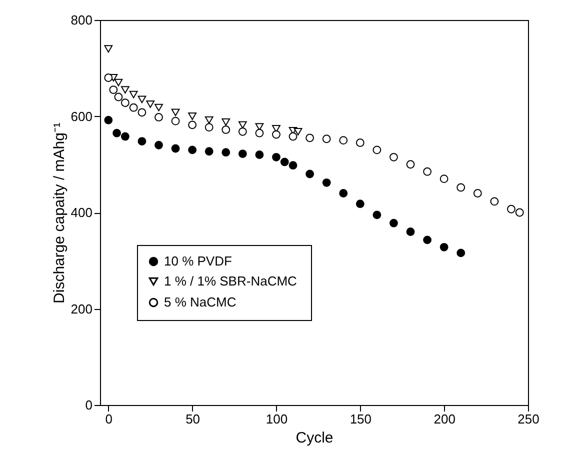 Image resolution: width=572 pixels, height=455 pixels. Describe the element at coordinates (81, 116) in the screenshot. I see `y-tick-label: 600` at that location.